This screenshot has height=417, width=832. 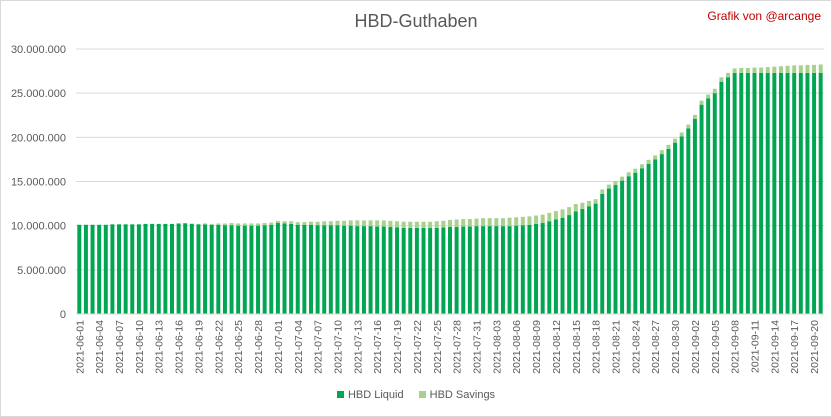 I want to click on x-tick-label: 2021-07-28, so click(x=458, y=347).